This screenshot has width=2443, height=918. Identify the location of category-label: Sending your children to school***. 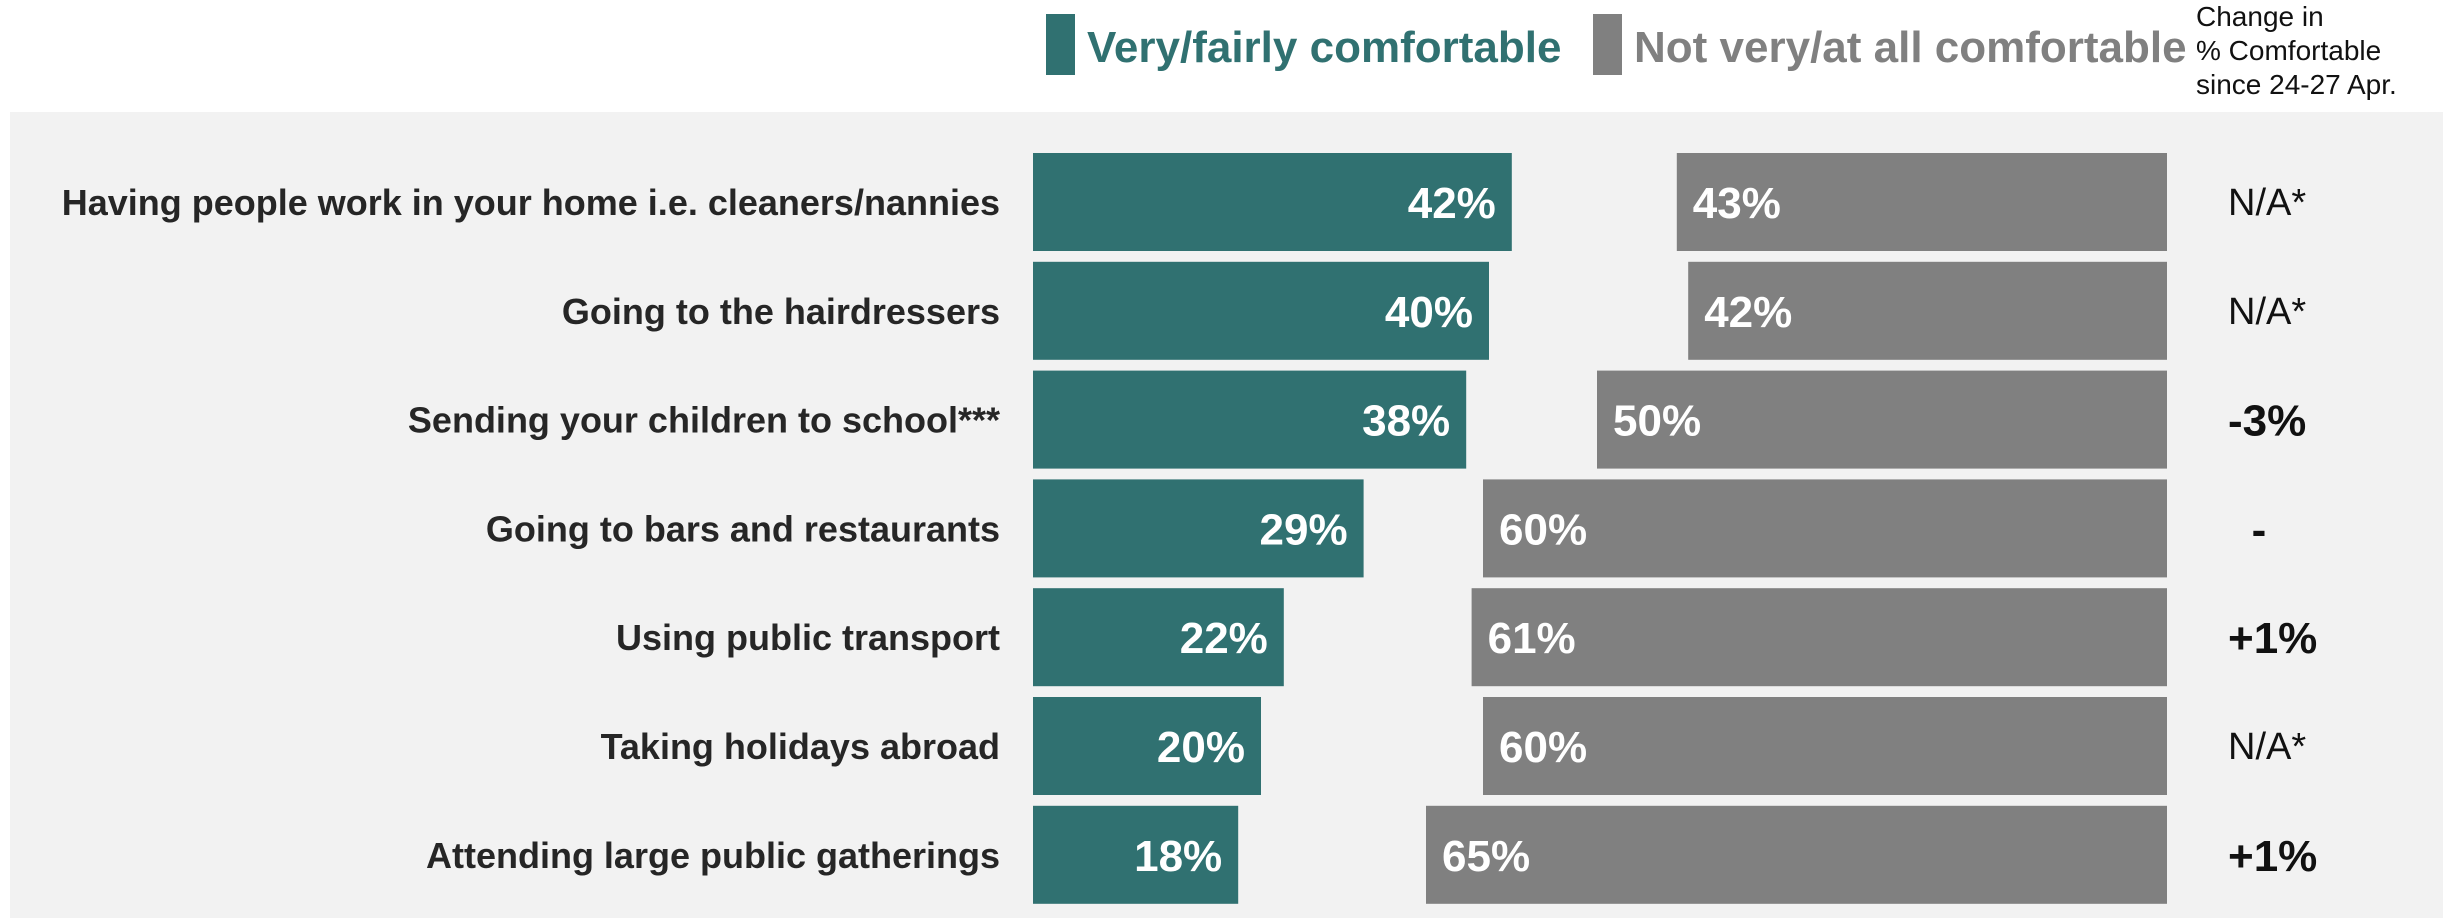
(704, 420).